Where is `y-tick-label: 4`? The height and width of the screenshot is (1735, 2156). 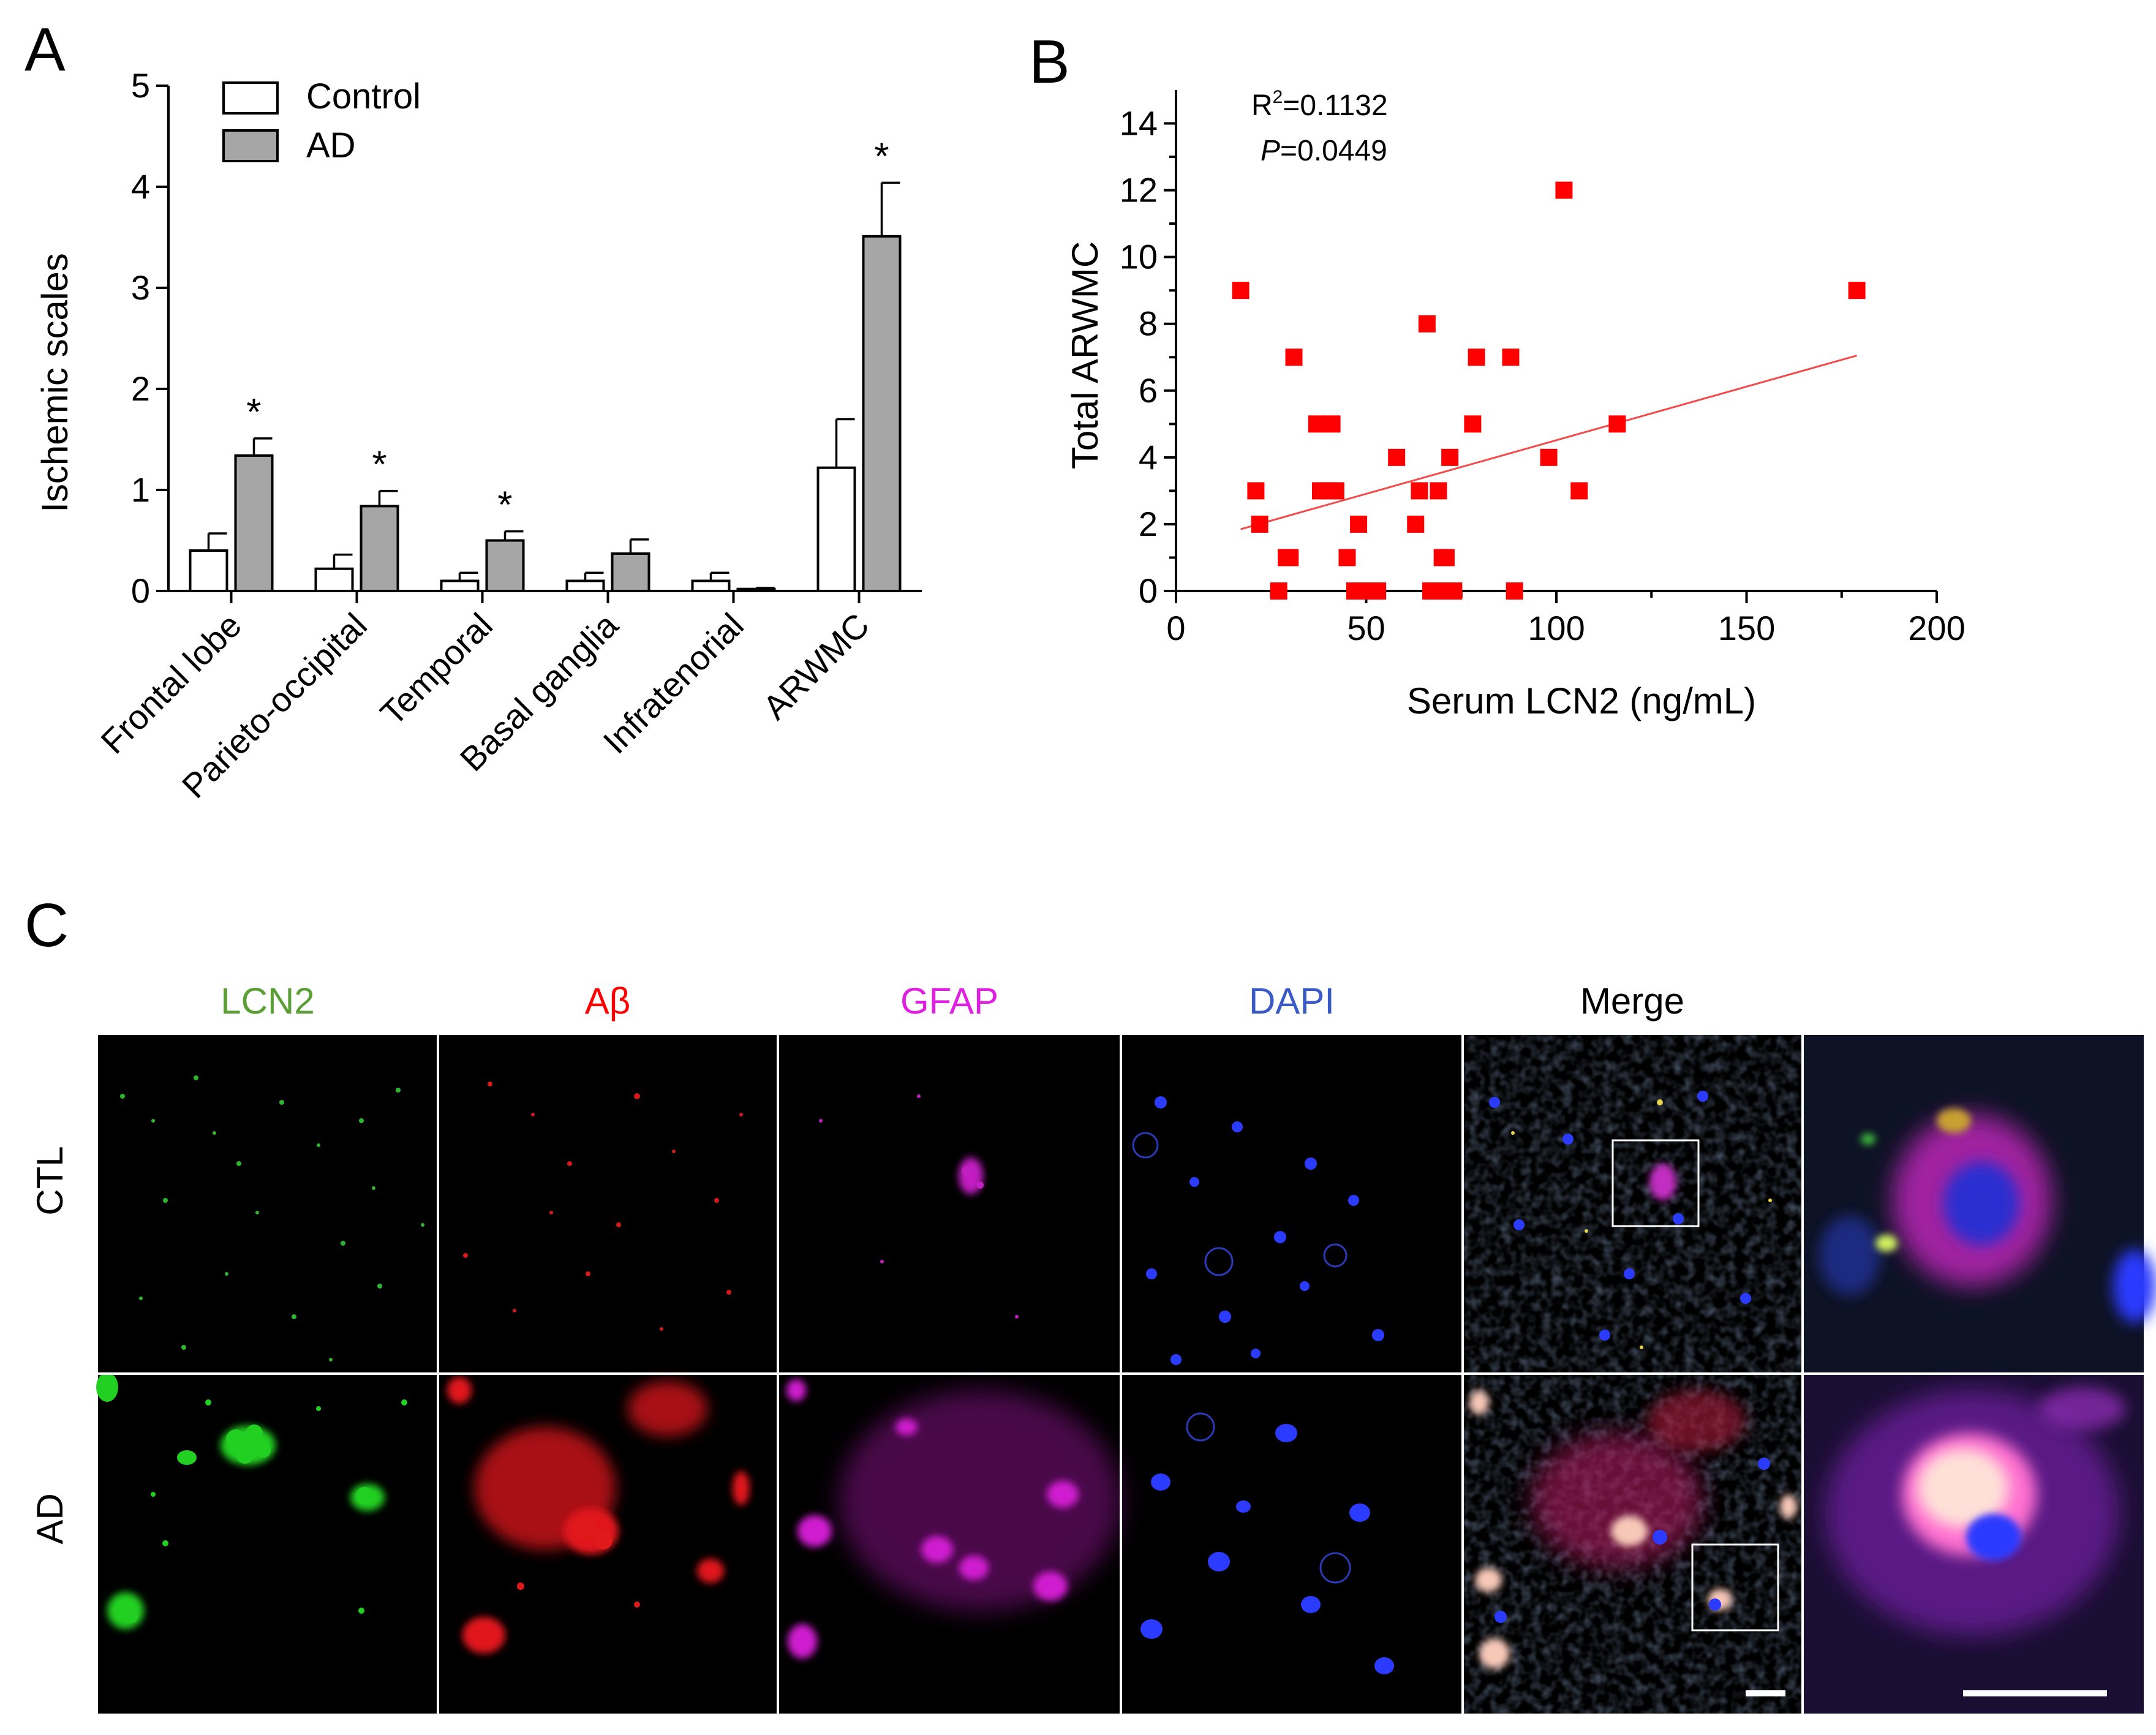 y-tick-label: 4 is located at coordinates (140, 186).